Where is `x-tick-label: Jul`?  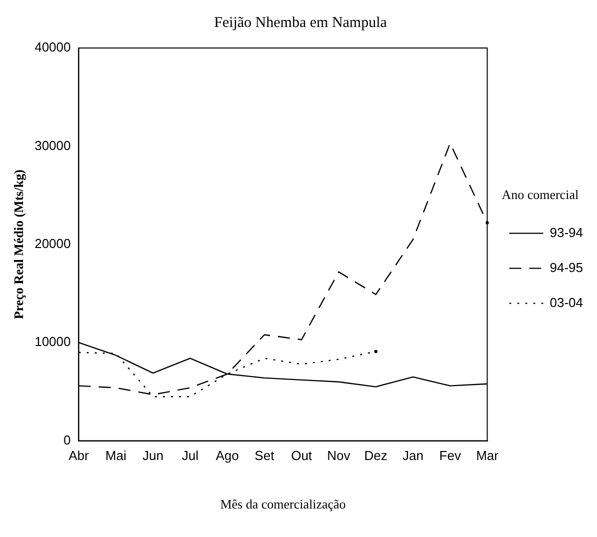 x-tick-label: Jul is located at coordinates (190, 456).